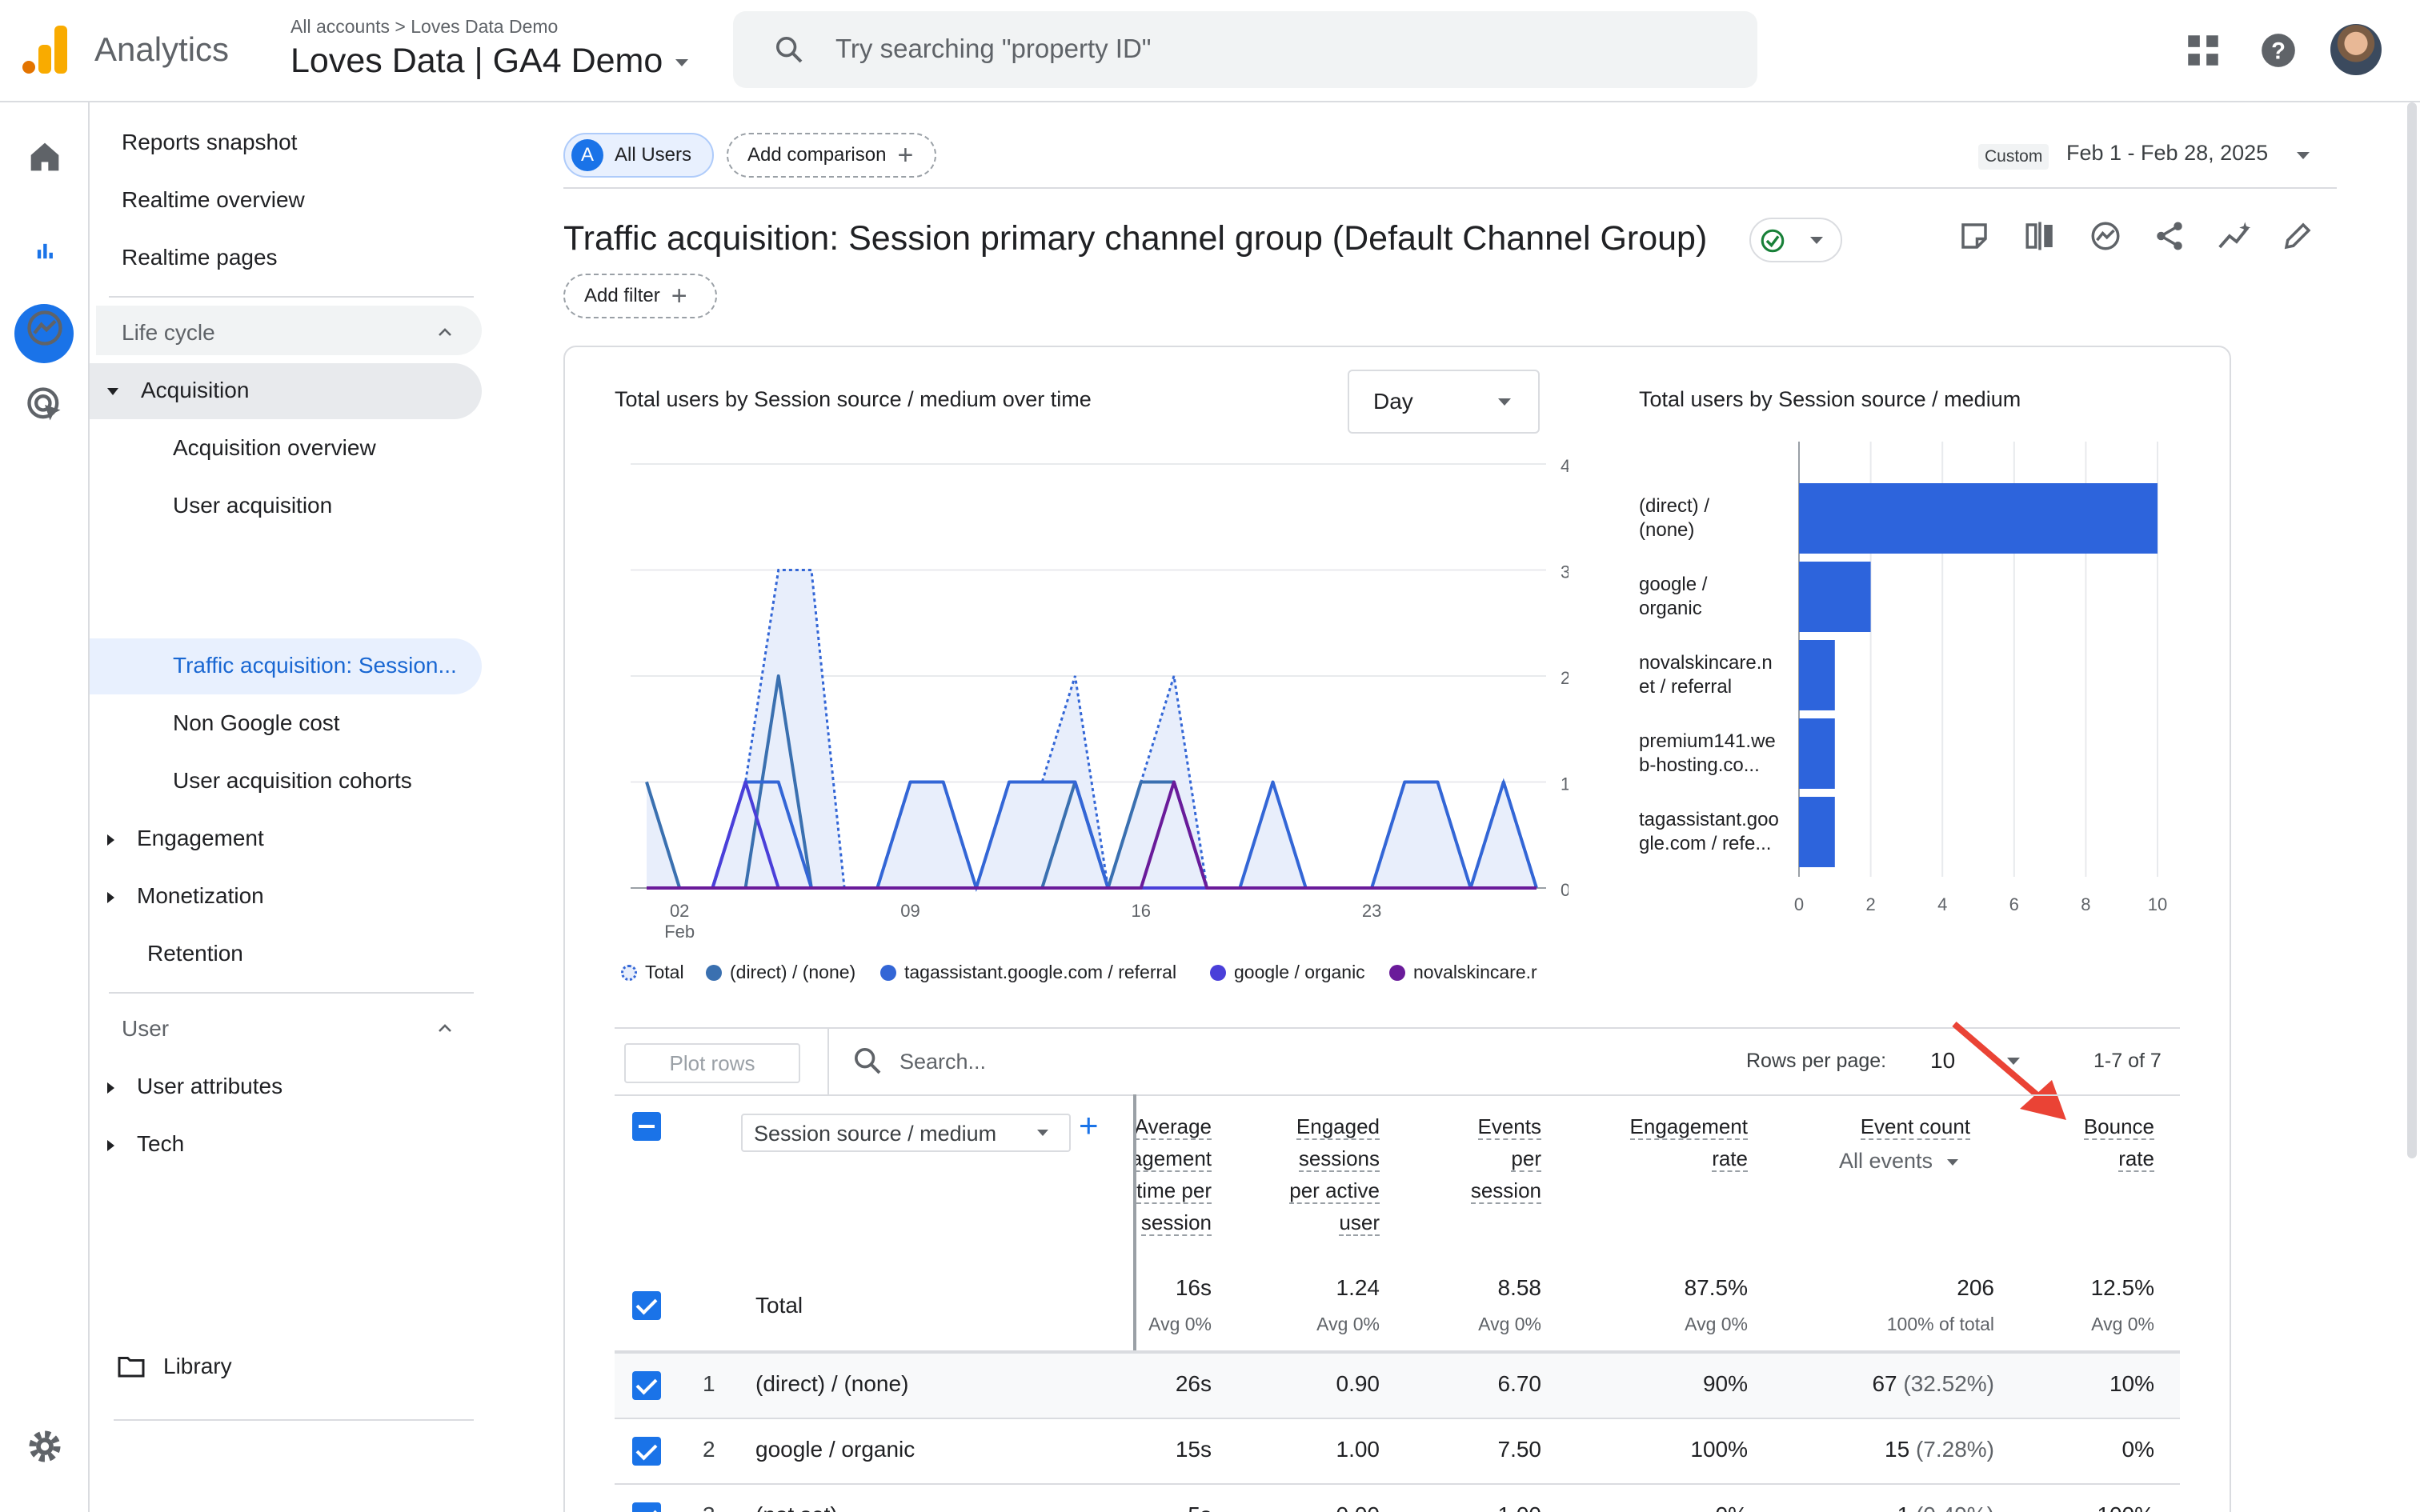 This screenshot has width=2420, height=1512. I want to click on insights-icon, so click(2235, 236).